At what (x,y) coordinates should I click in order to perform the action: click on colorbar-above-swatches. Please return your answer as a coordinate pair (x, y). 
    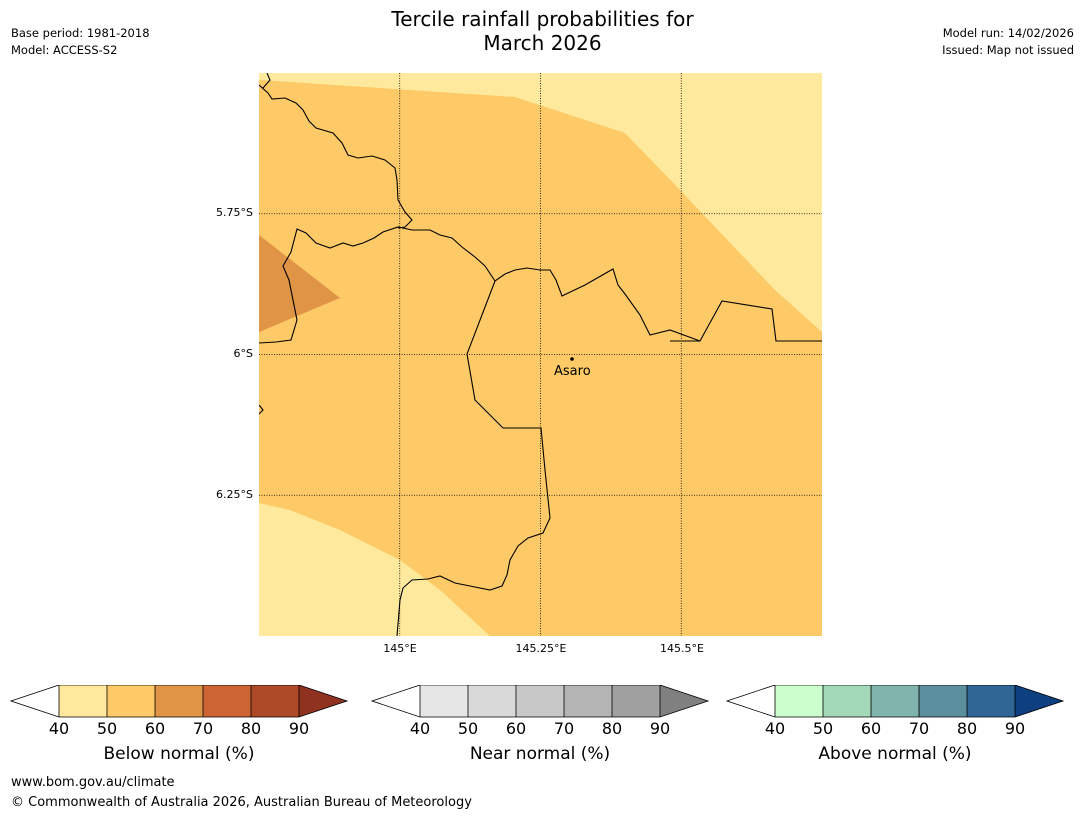
    Looking at the image, I should click on (895, 701).